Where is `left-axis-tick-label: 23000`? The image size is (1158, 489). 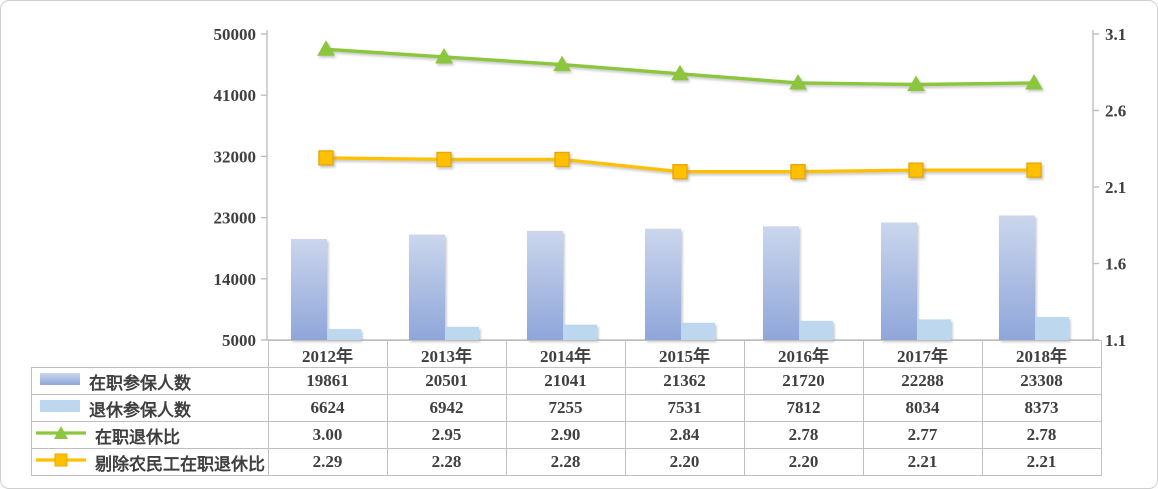
left-axis-tick-label: 23000 is located at coordinates (235, 218).